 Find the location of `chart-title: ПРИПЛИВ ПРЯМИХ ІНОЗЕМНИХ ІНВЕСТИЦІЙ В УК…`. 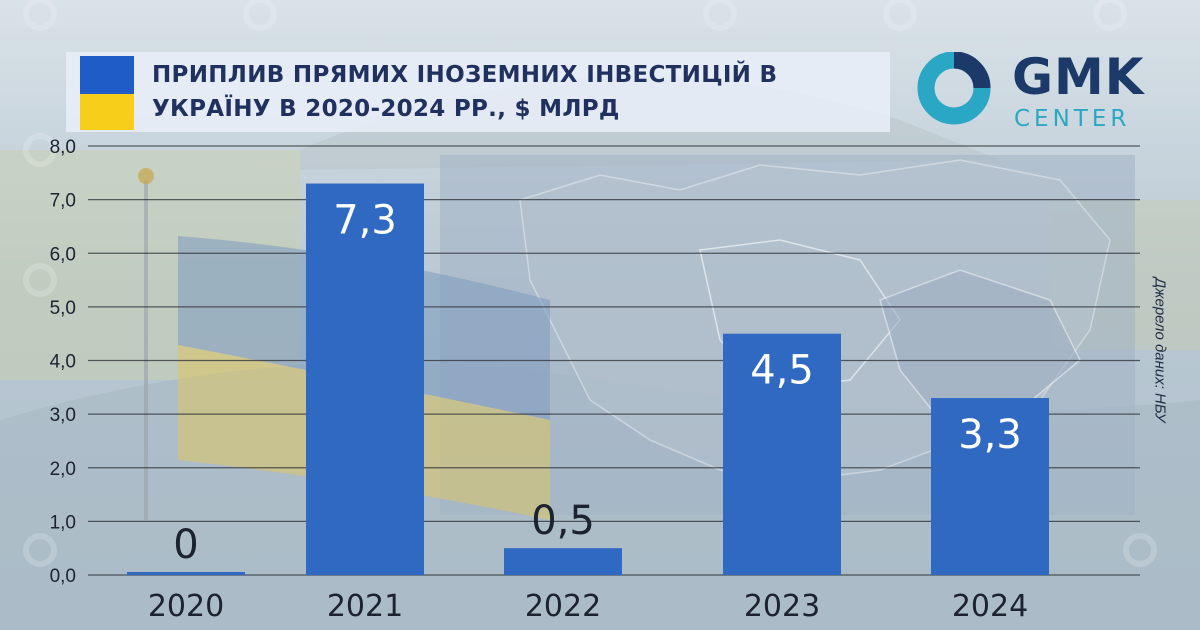

chart-title: ПРИПЛИВ ПРЯМИХ ІНОЗЕМНИХ ІНВЕСТИЦІЙ В УК… is located at coordinates (512, 92).